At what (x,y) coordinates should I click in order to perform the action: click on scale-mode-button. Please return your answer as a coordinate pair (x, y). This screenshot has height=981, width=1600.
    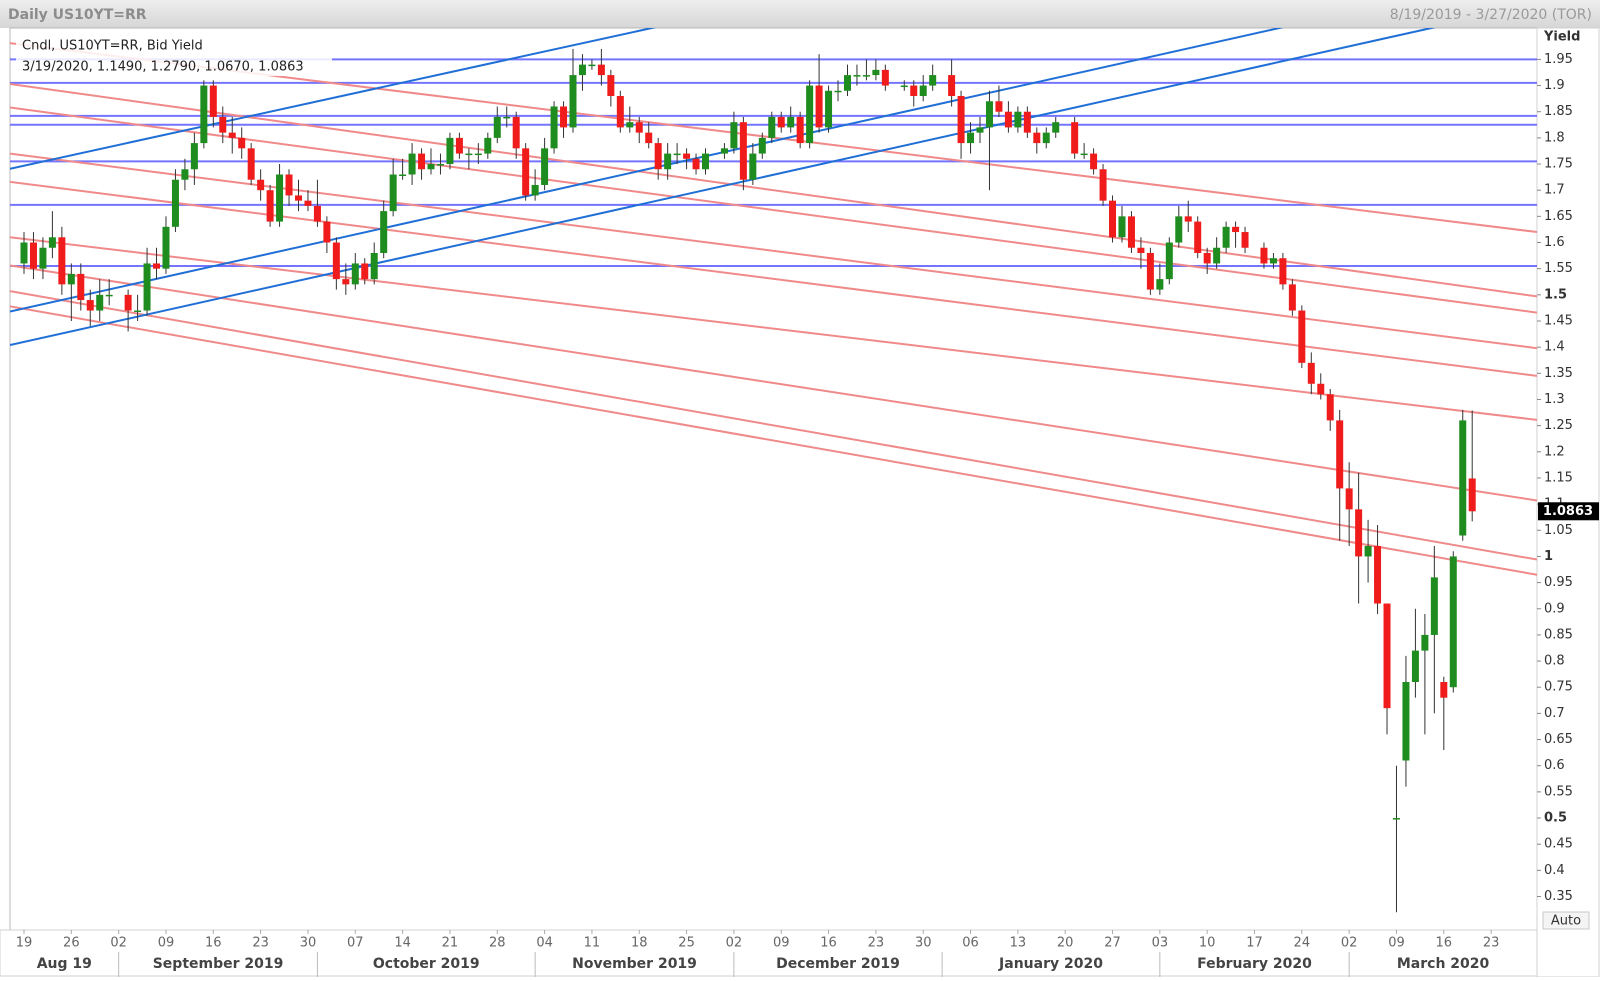
    Looking at the image, I should click on (1566, 920).